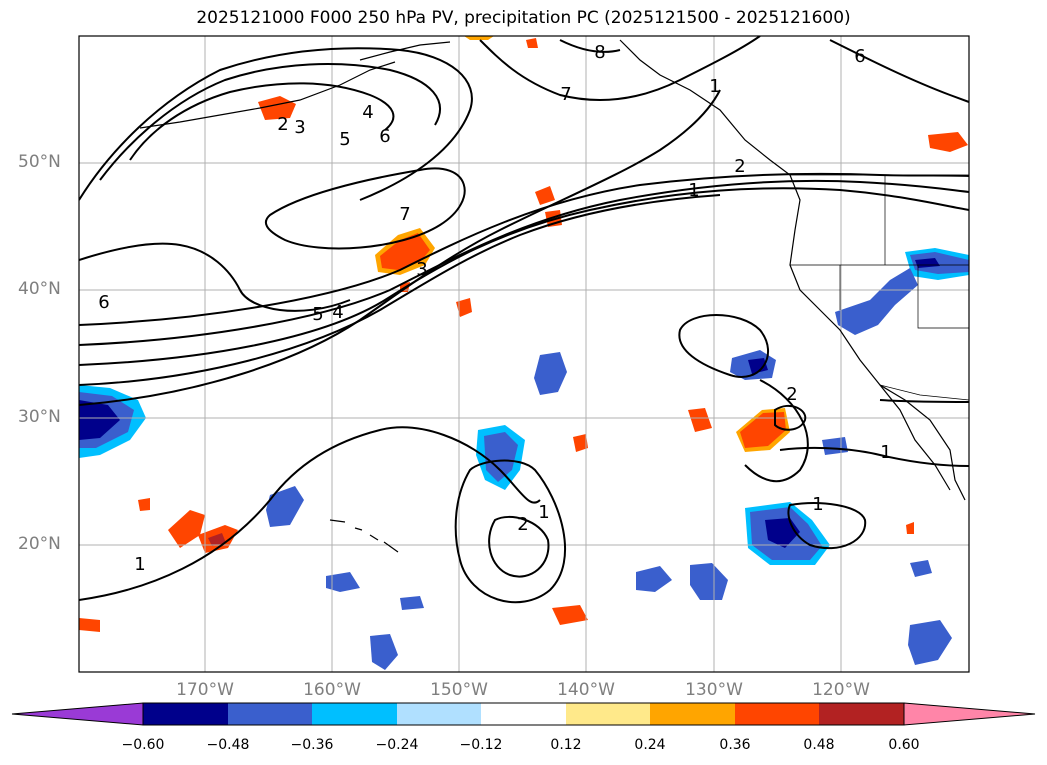  Describe the element at coordinates (228, 745) in the screenshot. I see `colorbar-tick-label: −0.48` at that location.